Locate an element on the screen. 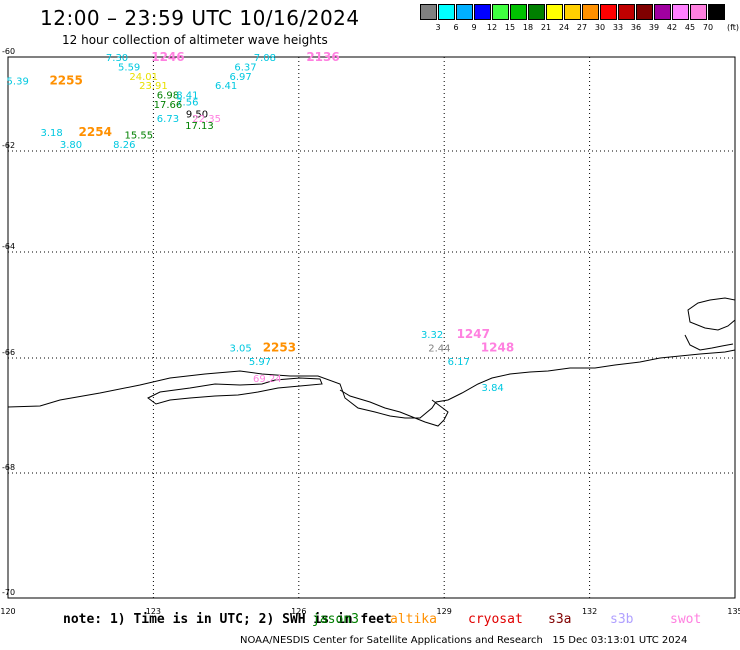  wave-height-label: 7.56 is located at coordinates (187, 103).